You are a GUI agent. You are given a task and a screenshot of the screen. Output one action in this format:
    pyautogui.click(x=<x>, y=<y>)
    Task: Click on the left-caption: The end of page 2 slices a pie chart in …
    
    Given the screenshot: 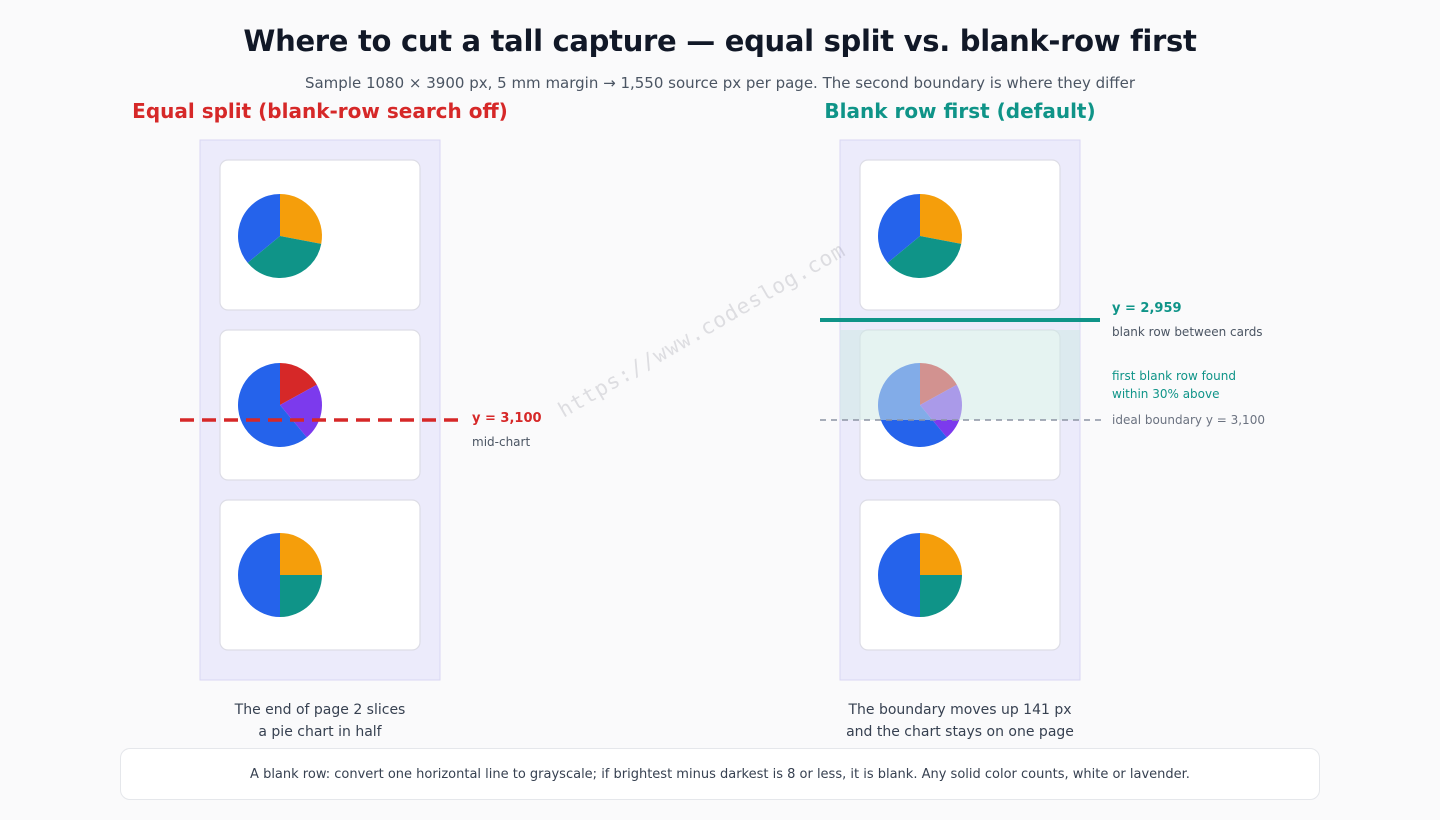 What is the action you would take?
    pyautogui.click(x=320, y=721)
    